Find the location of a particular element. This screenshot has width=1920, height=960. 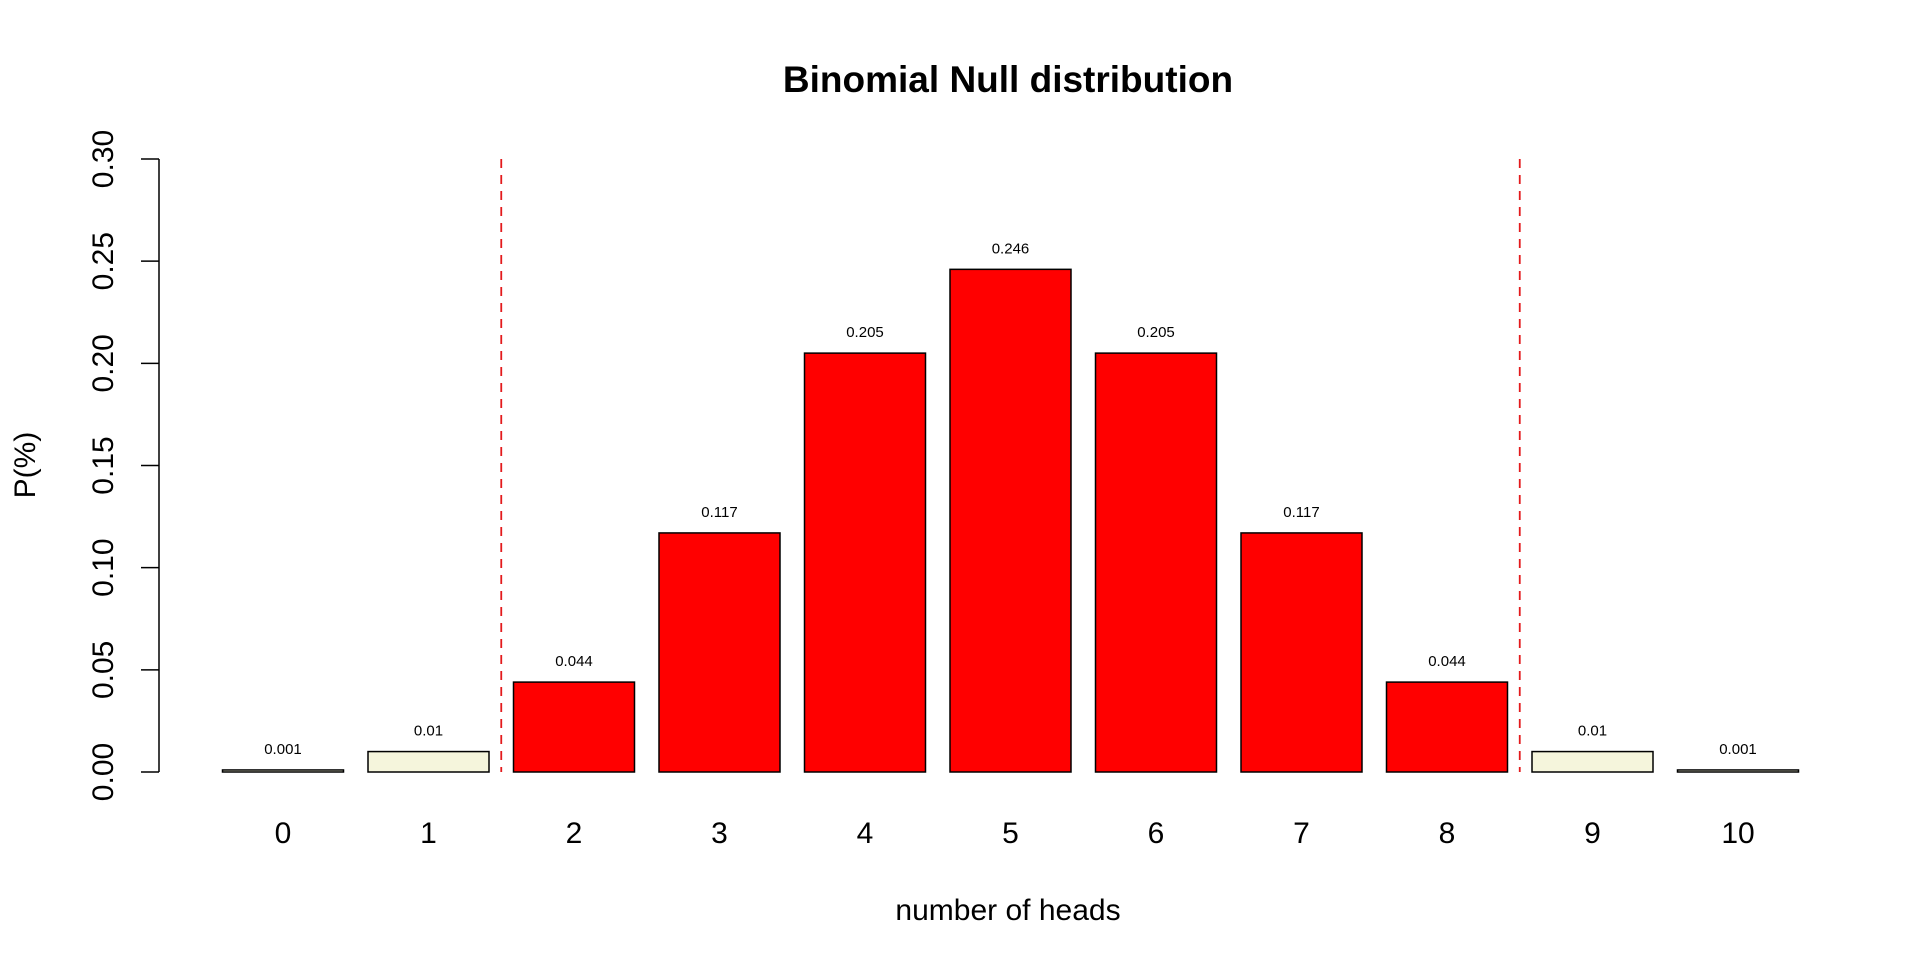

x-tick-label-4: 4 is located at coordinates (865, 833).